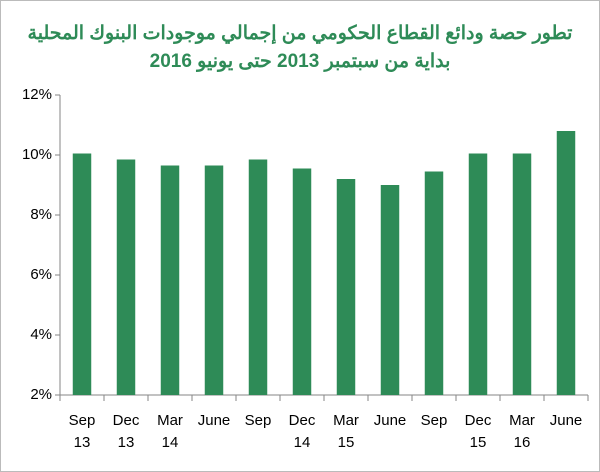 This screenshot has width=600, height=472. I want to click on x-tick-label: 16, so click(522, 442).